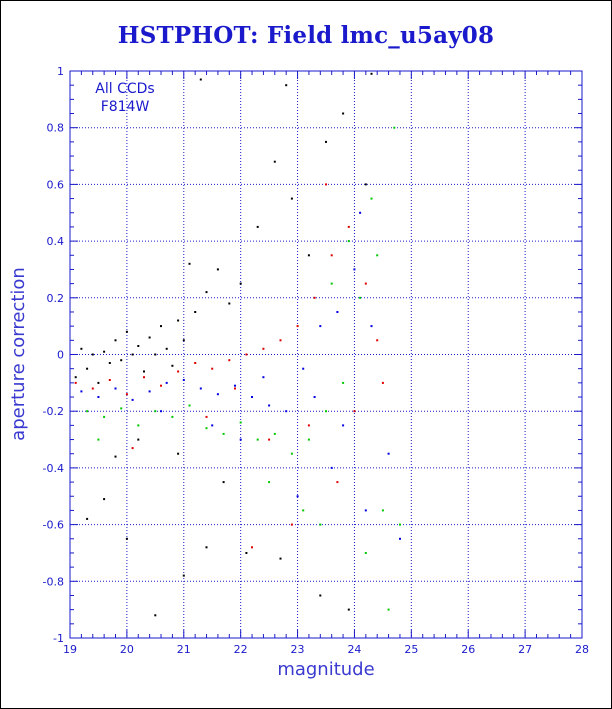 This screenshot has width=612, height=709. What do you see at coordinates (525, 649) in the screenshot?
I see `x-tick-label: 27` at bounding box center [525, 649].